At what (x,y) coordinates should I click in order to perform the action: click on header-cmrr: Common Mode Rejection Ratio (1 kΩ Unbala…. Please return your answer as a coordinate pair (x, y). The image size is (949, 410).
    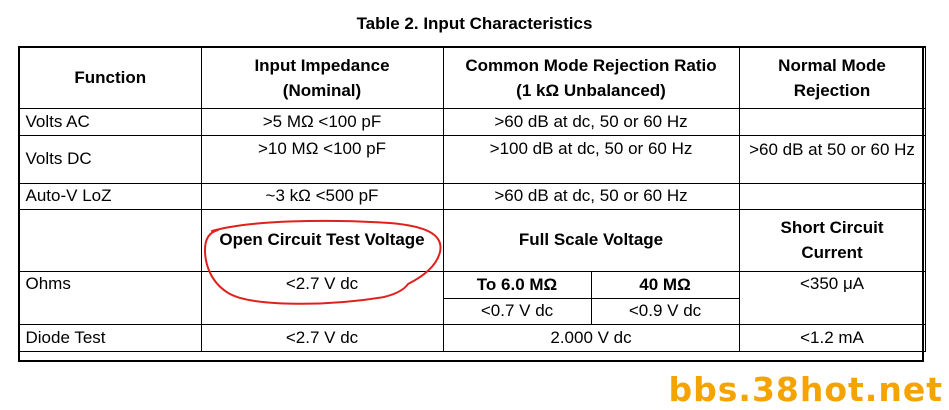
    Looking at the image, I should click on (591, 77).